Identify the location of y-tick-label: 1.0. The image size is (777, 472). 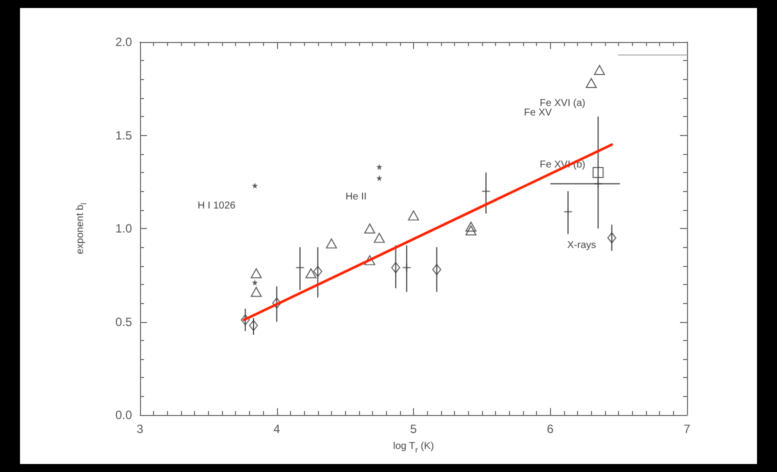
(123, 229).